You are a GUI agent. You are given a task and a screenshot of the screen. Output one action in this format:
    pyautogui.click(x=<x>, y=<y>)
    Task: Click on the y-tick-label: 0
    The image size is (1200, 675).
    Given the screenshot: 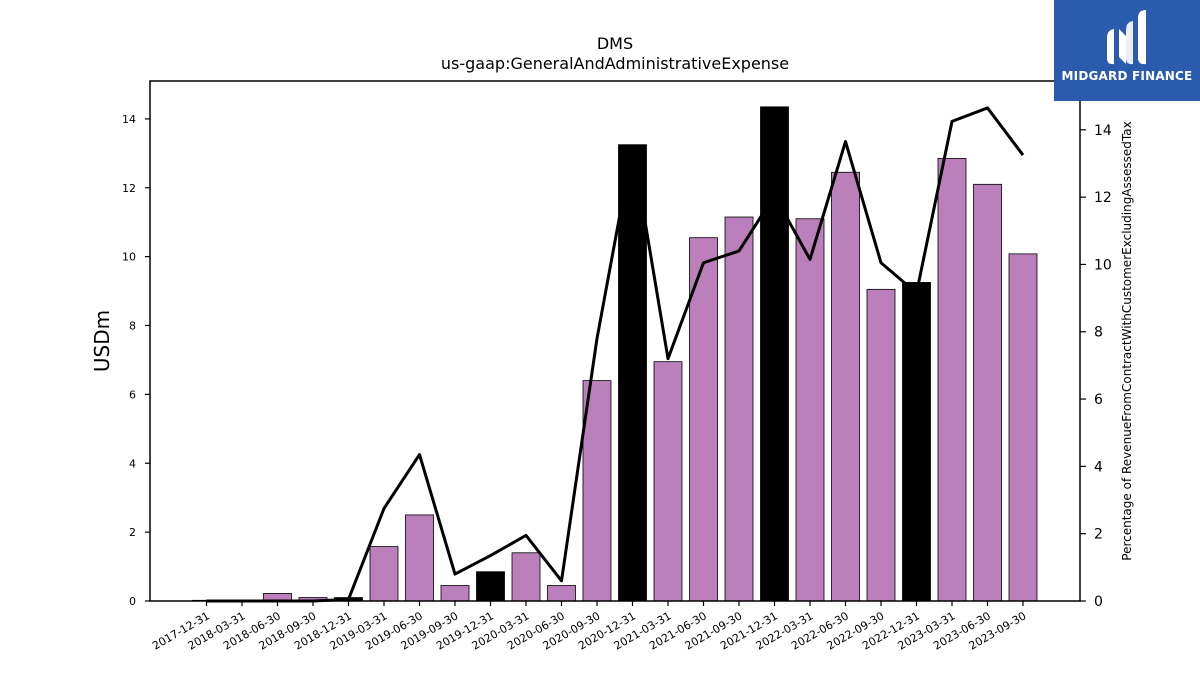 What is the action you would take?
    pyautogui.click(x=132, y=601)
    